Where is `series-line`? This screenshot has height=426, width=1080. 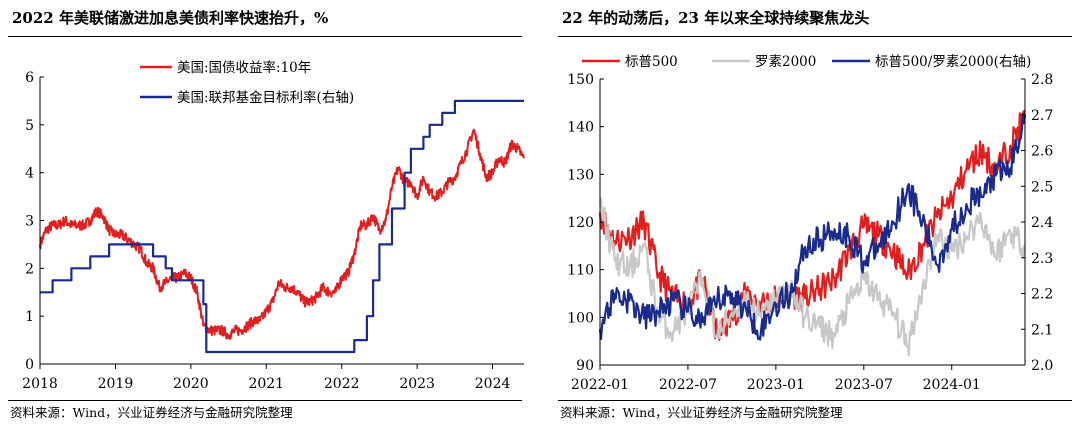 series-line is located at coordinates (812, 277).